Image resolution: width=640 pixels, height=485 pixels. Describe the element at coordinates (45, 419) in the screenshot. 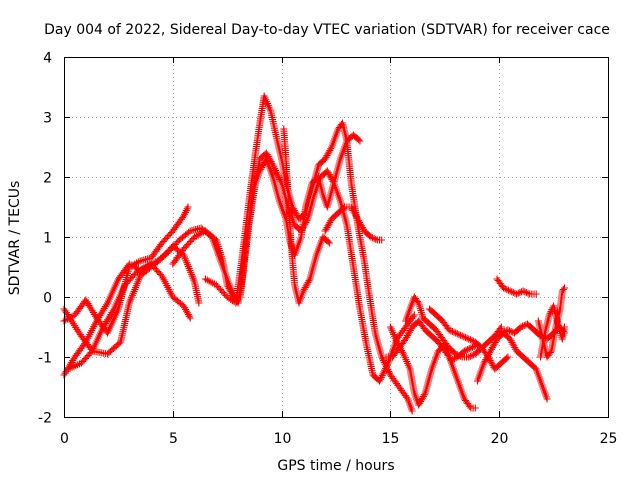

I see `y-tick-label: -2` at that location.